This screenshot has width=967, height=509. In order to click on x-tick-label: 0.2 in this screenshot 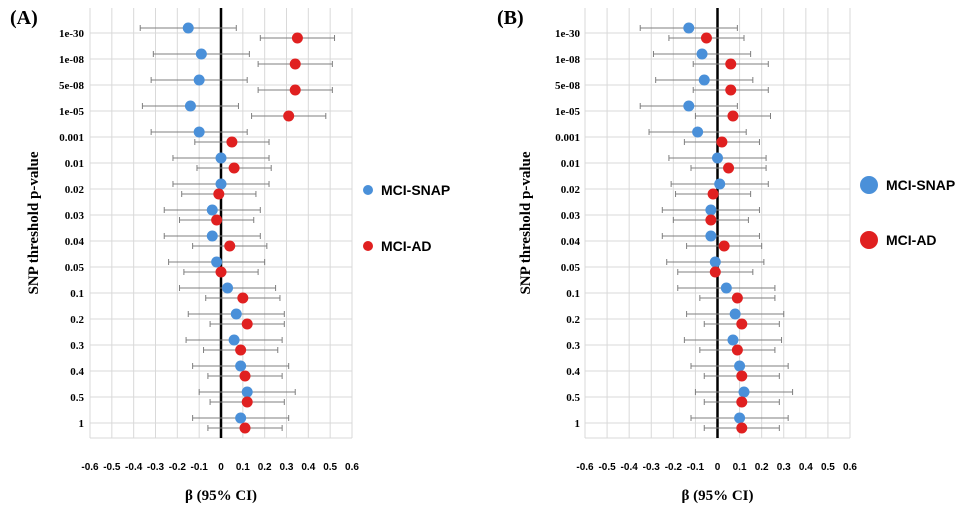, I will do `click(265, 467)`.